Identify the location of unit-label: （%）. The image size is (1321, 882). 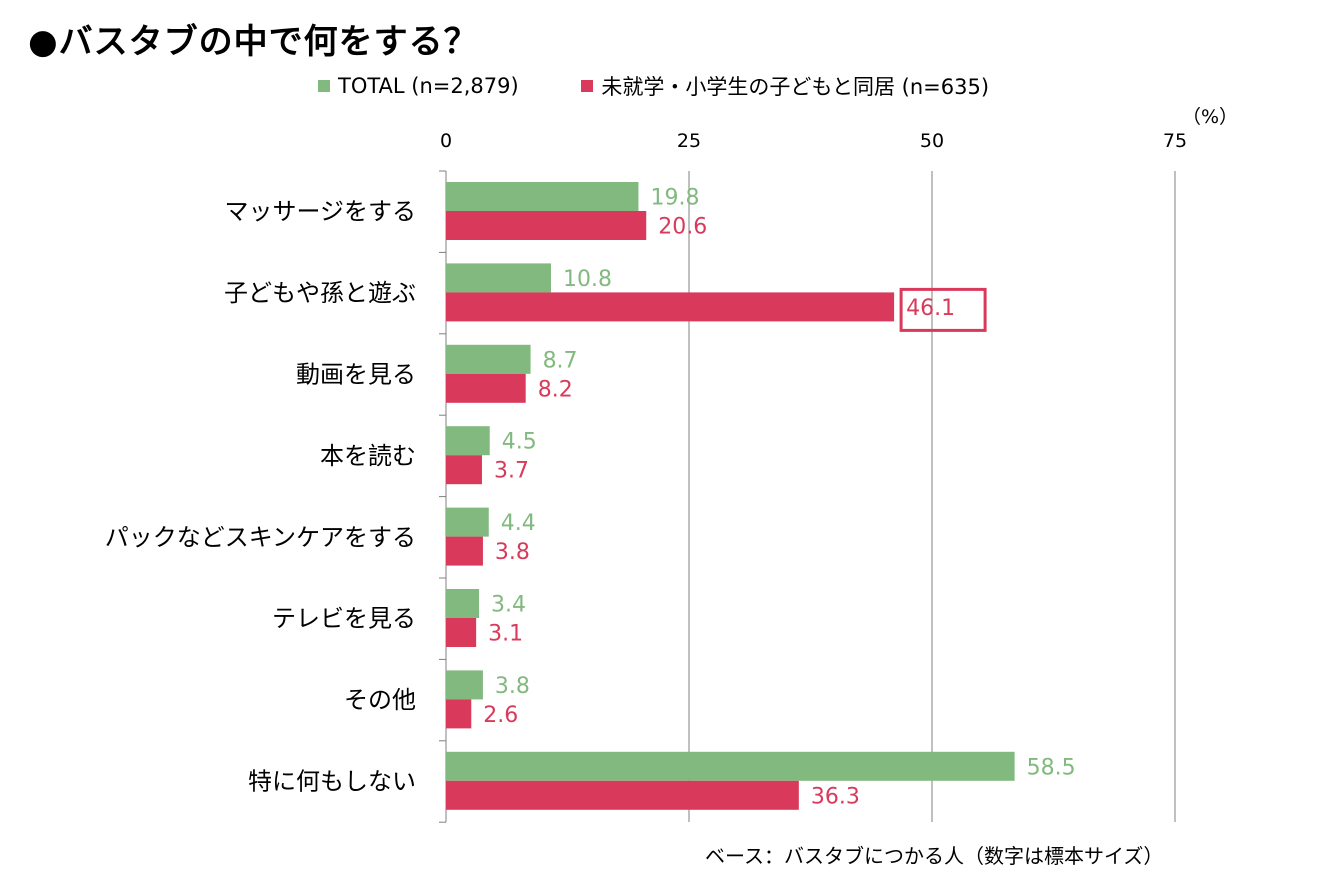
(1210, 117).